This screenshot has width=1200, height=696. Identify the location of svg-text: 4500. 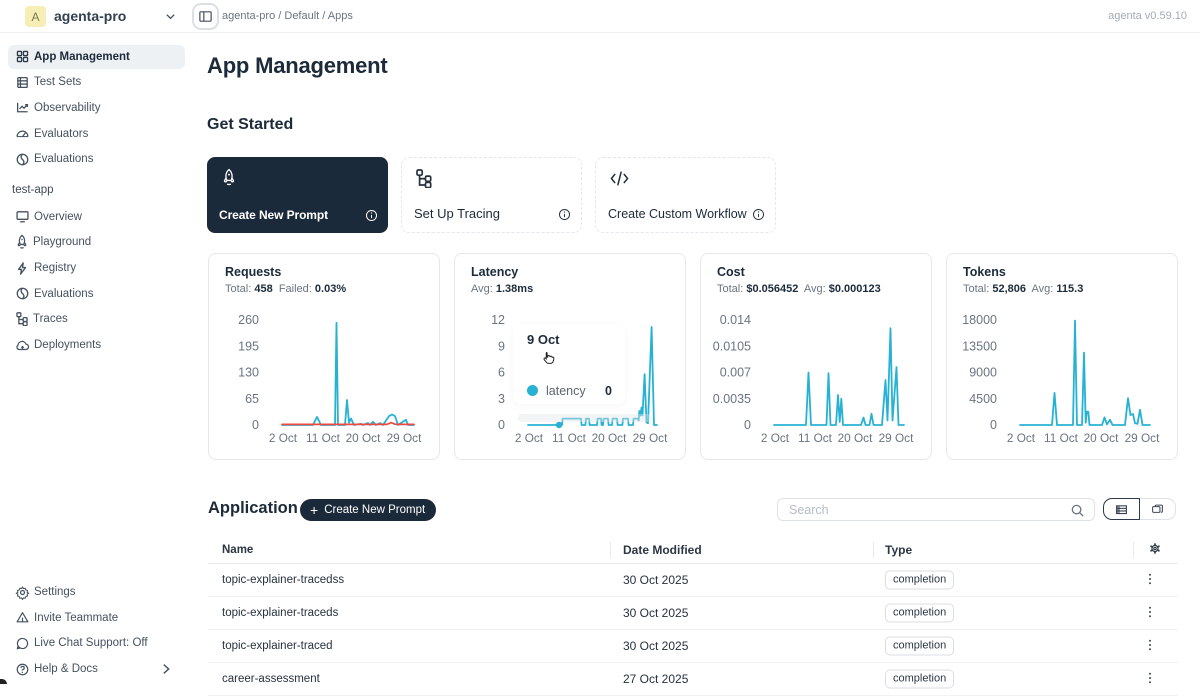
(983, 399).